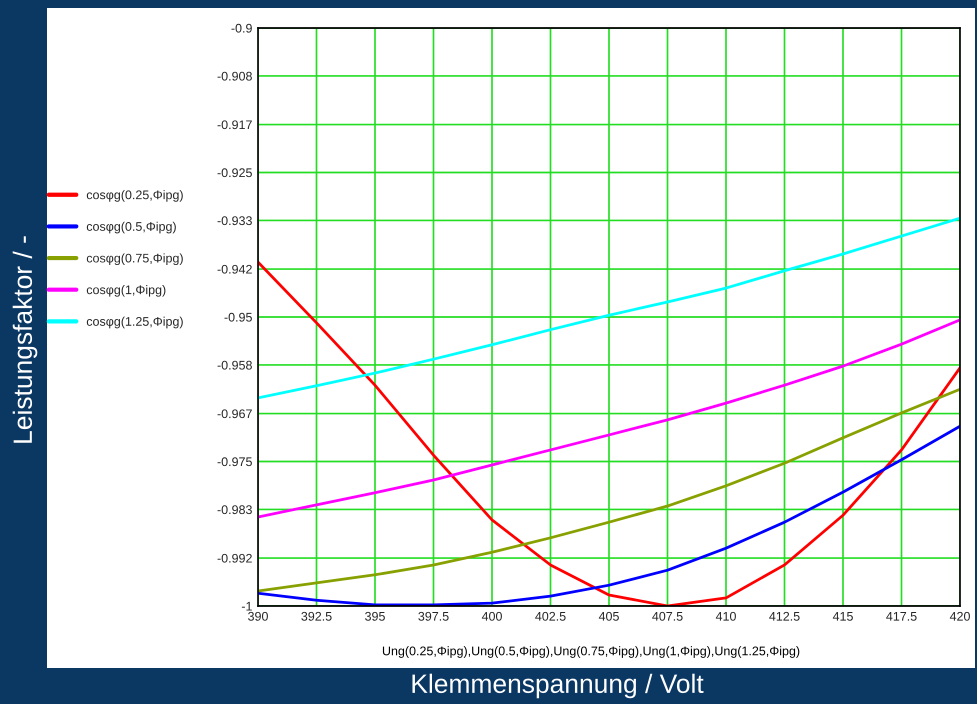  Describe the element at coordinates (235, 413) in the screenshot. I see `y-tick-label: -0.967` at that location.